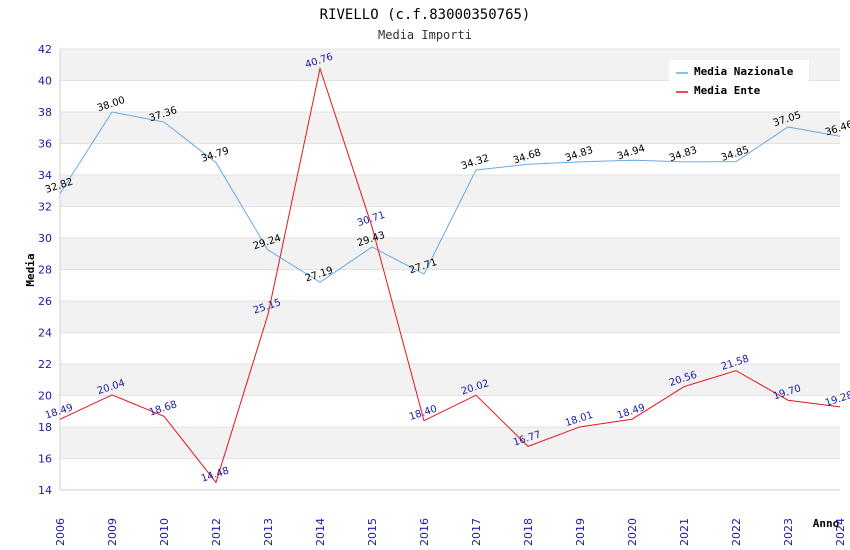  I want to click on legend-label-media-ente: Media Ente, so click(727, 90).